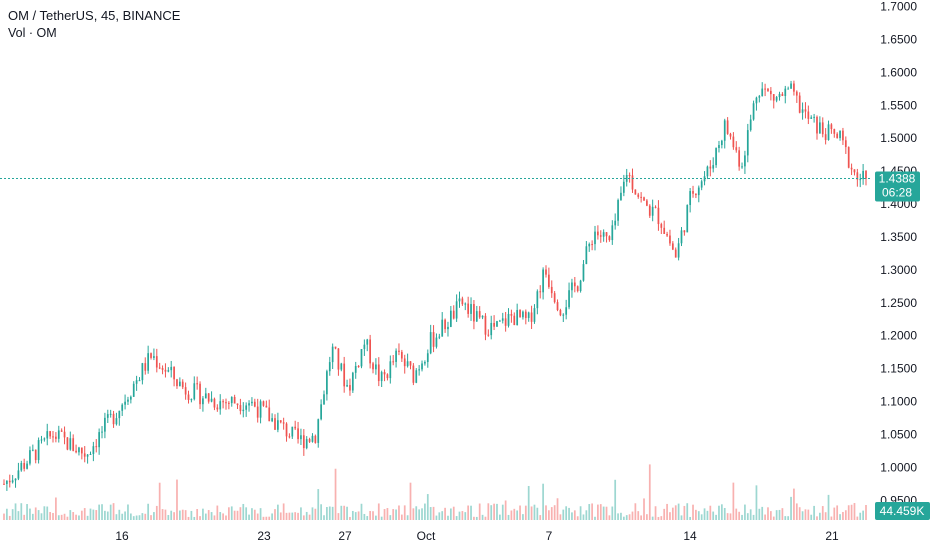 The width and height of the screenshot is (932, 550). I want to click on last-price-value: 1.4388, so click(897, 179).